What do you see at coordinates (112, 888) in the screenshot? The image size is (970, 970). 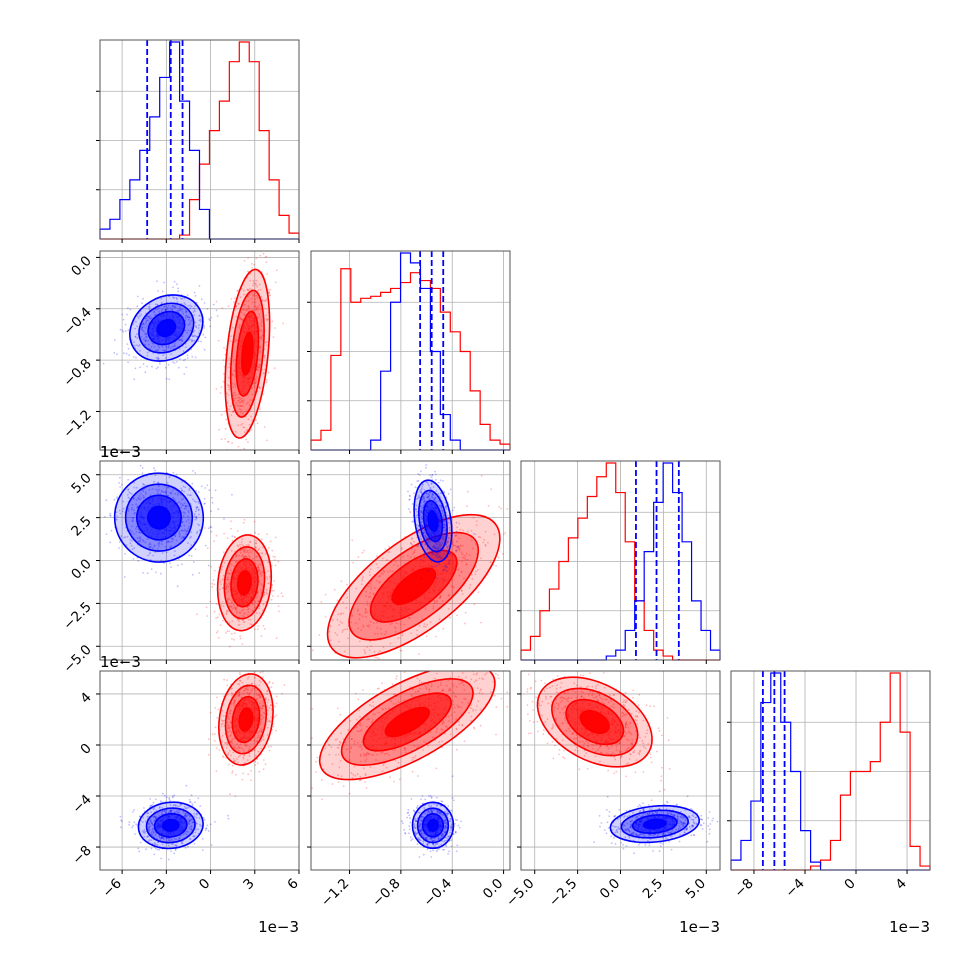 I see `x-tick-label: −6` at bounding box center [112, 888].